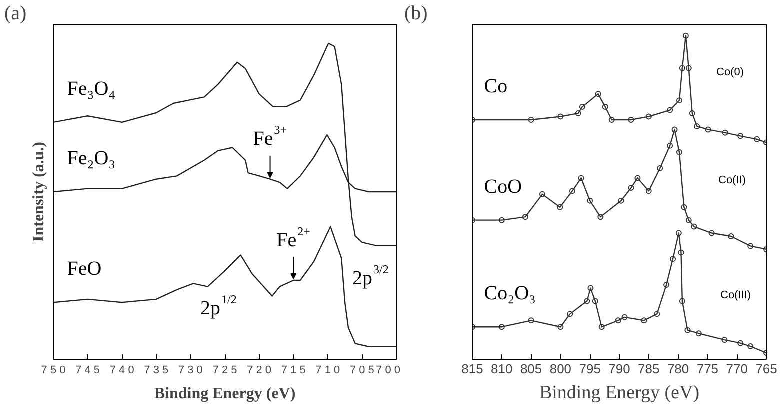  I want to click on x-tick-label: 815, so click(473, 369).